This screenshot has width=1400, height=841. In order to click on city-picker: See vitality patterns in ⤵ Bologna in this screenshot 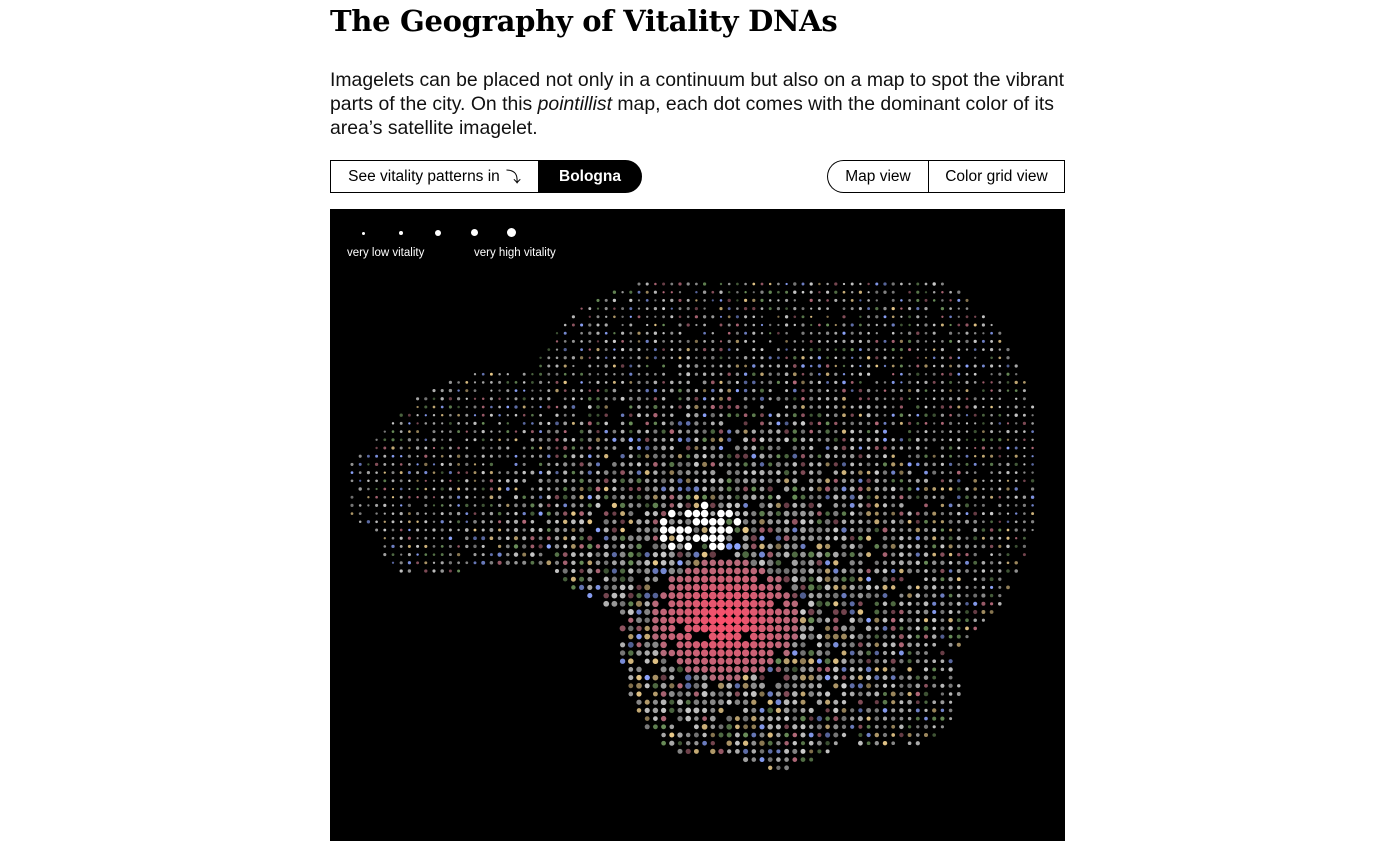, I will do `click(486, 176)`.